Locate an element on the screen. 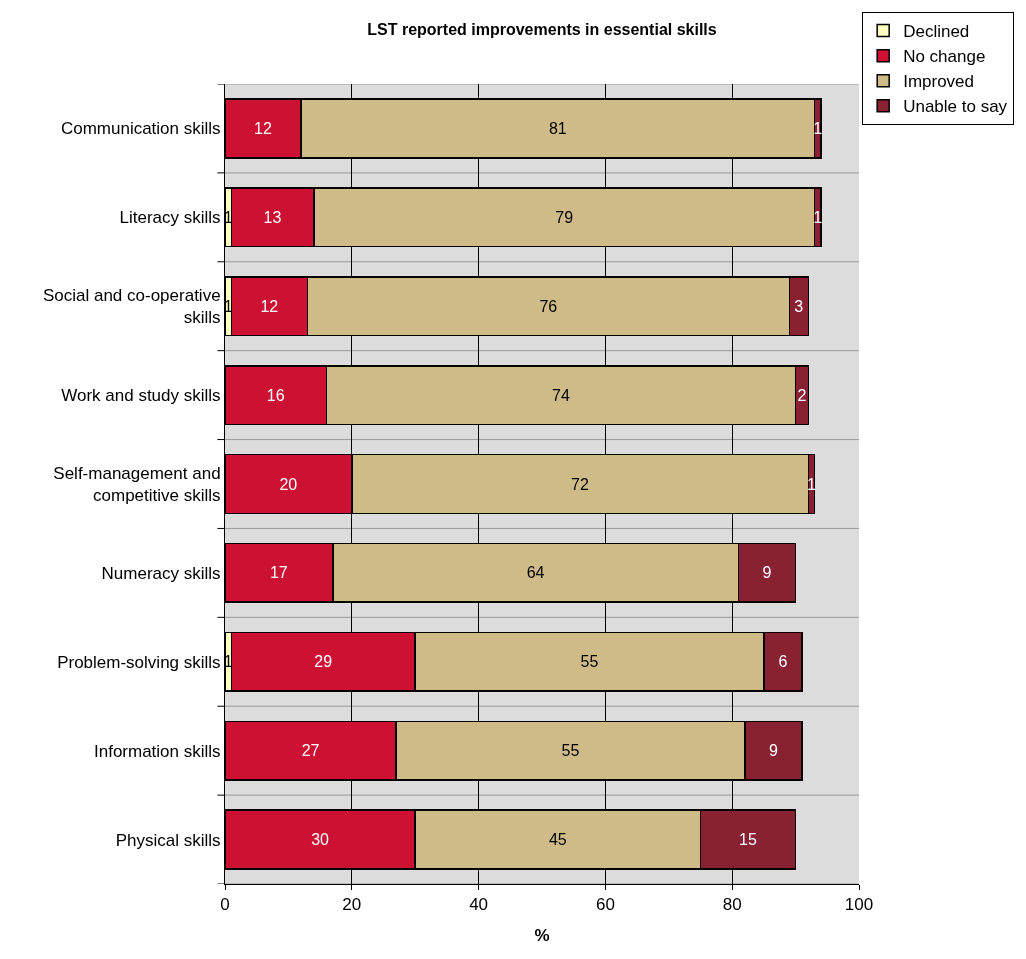 The height and width of the screenshot is (959, 1026). y-tick-label: Self-management and competitive skills is located at coordinates (137, 484).